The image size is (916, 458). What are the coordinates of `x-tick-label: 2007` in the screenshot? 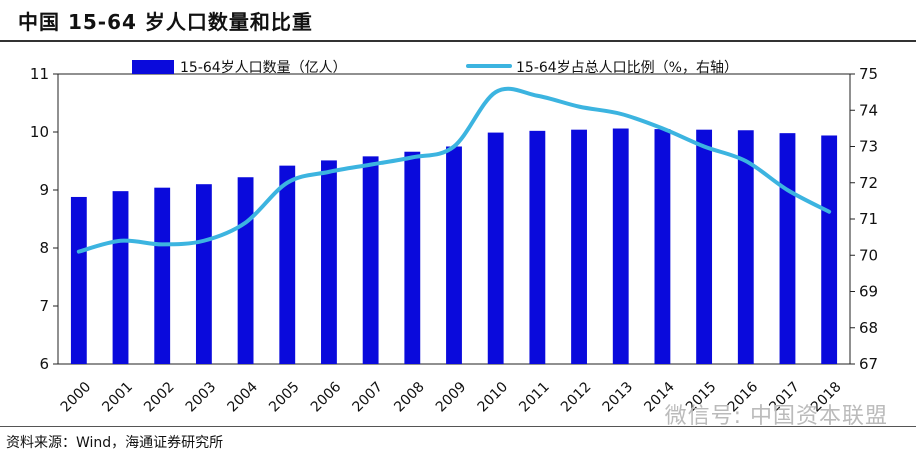 It's located at (368, 397).